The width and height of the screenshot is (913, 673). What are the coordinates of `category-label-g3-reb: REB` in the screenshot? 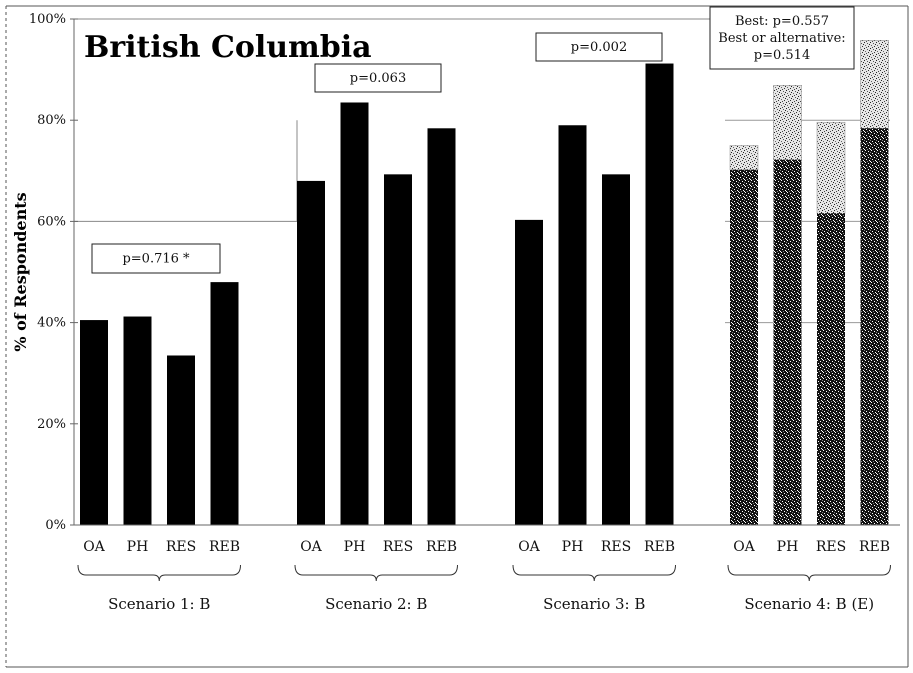 It's located at (659, 547).